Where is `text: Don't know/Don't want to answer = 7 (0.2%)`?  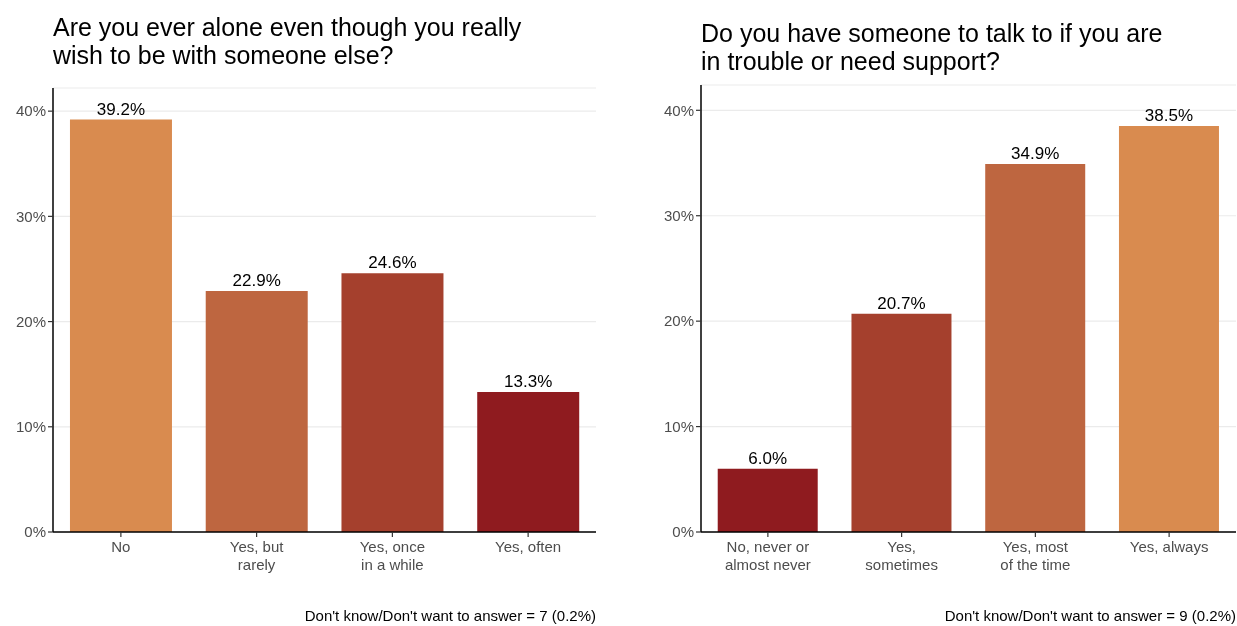
text: Don't know/Don't want to answer = 7 (0.2%) is located at coordinates (450, 615).